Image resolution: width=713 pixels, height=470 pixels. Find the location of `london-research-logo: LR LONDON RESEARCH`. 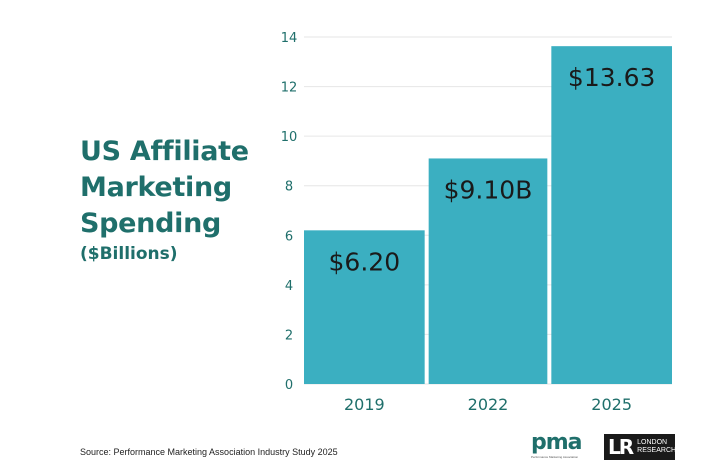

london-research-logo: LR LONDON RESEARCH is located at coordinates (640, 447).